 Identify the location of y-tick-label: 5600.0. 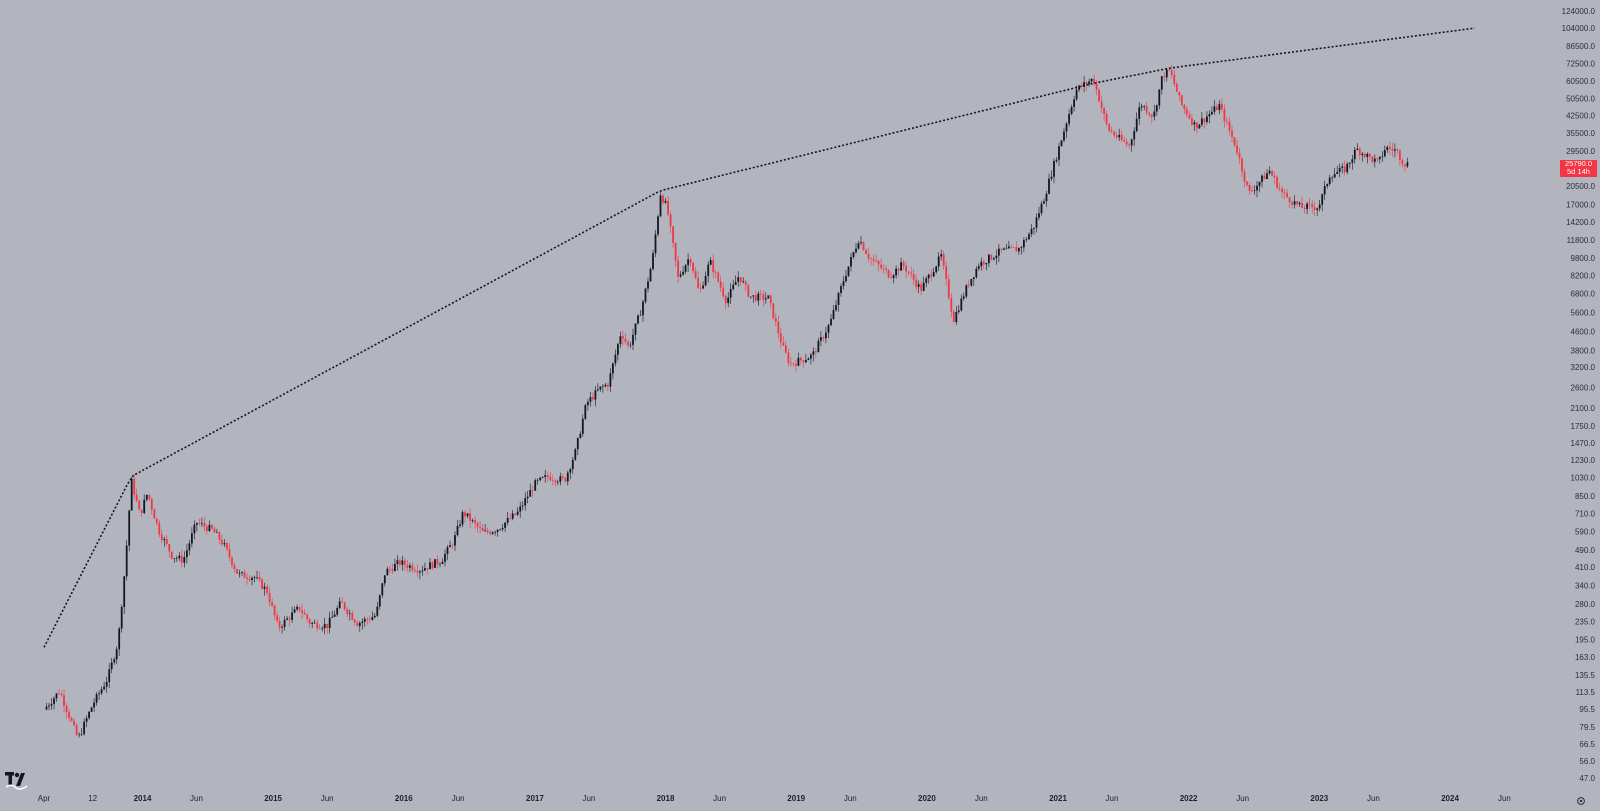
(1583, 313).